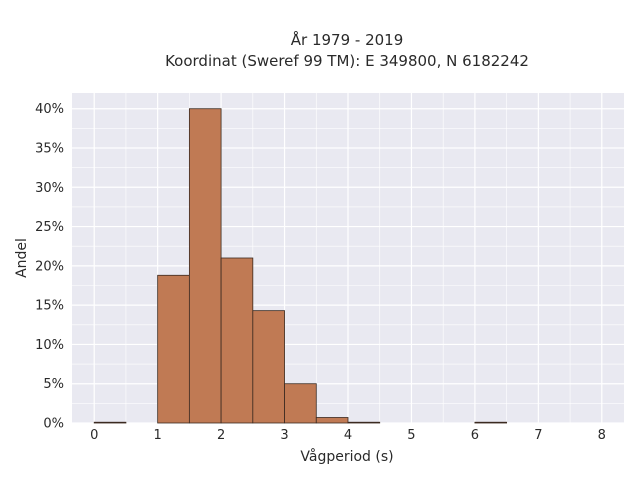 This screenshot has height=480, width=640. I want to click on y-tick-label: 20%, so click(49, 266).